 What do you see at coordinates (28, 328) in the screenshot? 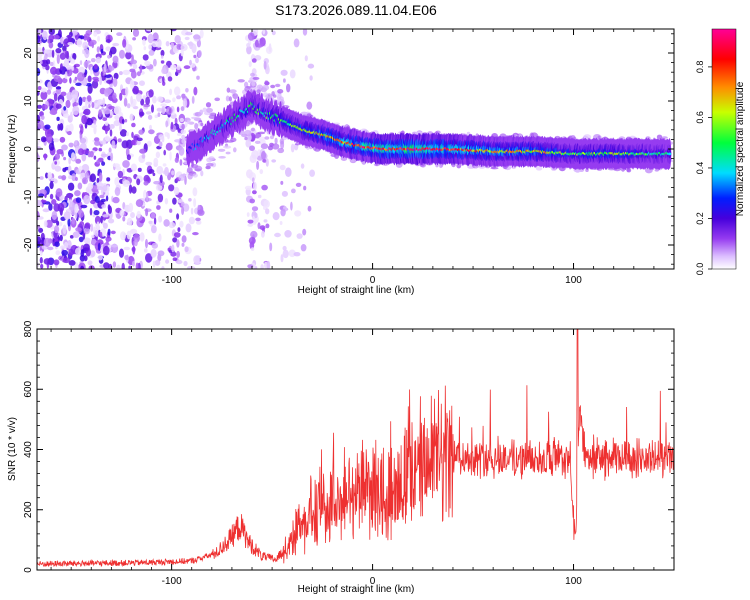
I see `y-tick-label: 800` at bounding box center [28, 328].